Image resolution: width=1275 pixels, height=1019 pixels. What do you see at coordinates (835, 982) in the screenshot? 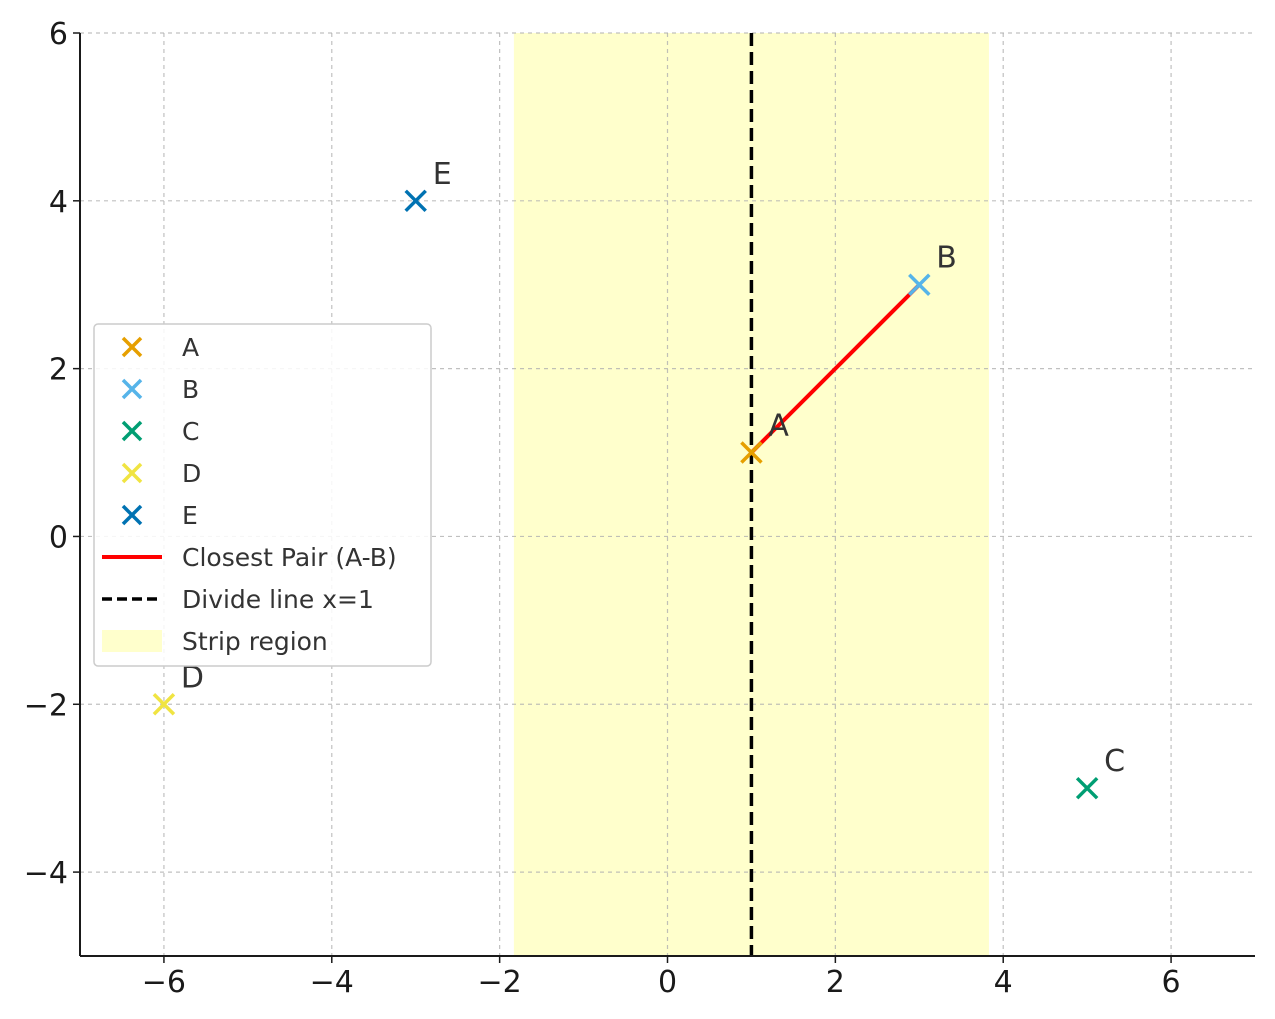
I see `x-tick-label: 2` at bounding box center [835, 982].